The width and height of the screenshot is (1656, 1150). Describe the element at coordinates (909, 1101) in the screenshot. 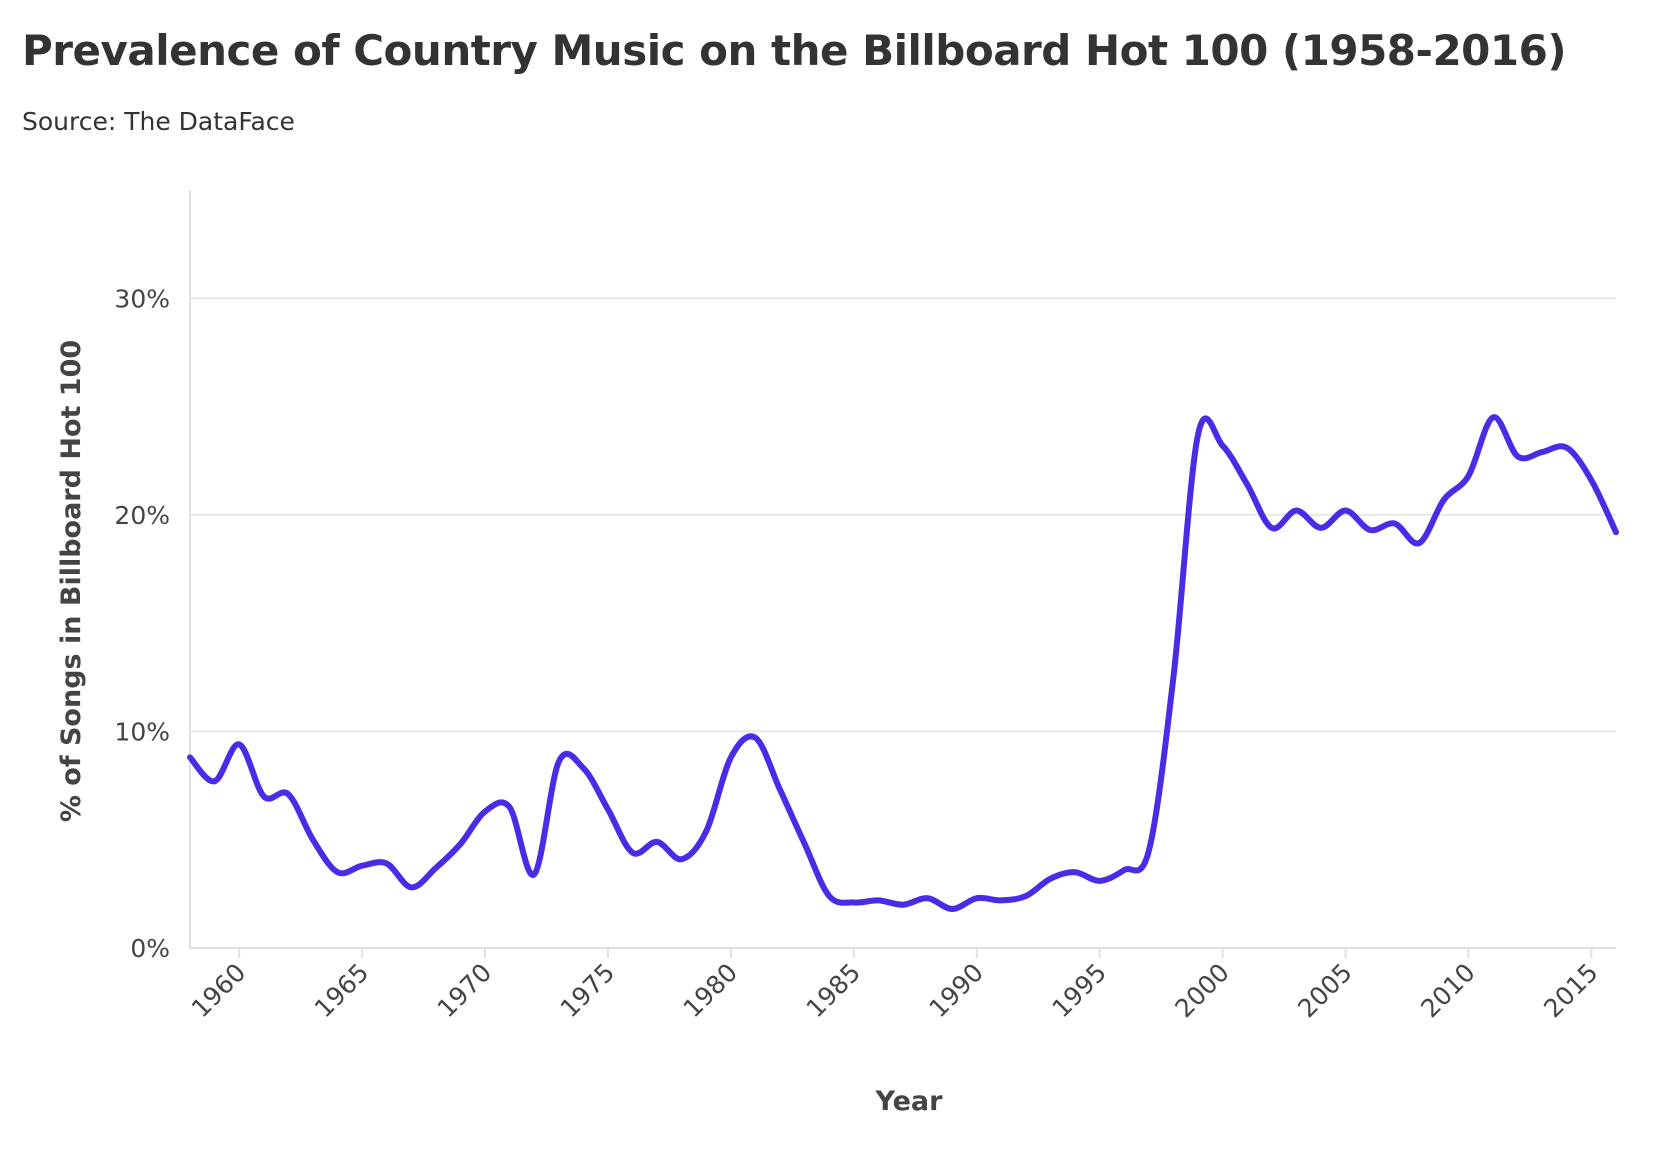

I see `x-axis-title: Year` at that location.